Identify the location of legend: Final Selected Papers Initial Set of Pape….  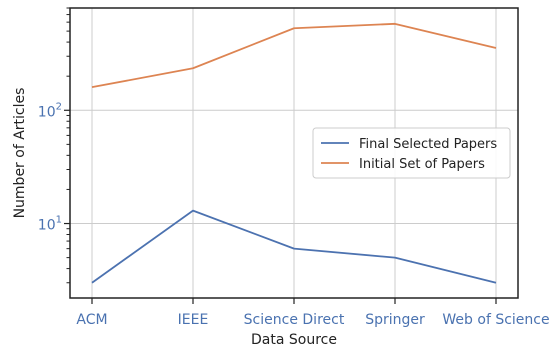
(411, 153).